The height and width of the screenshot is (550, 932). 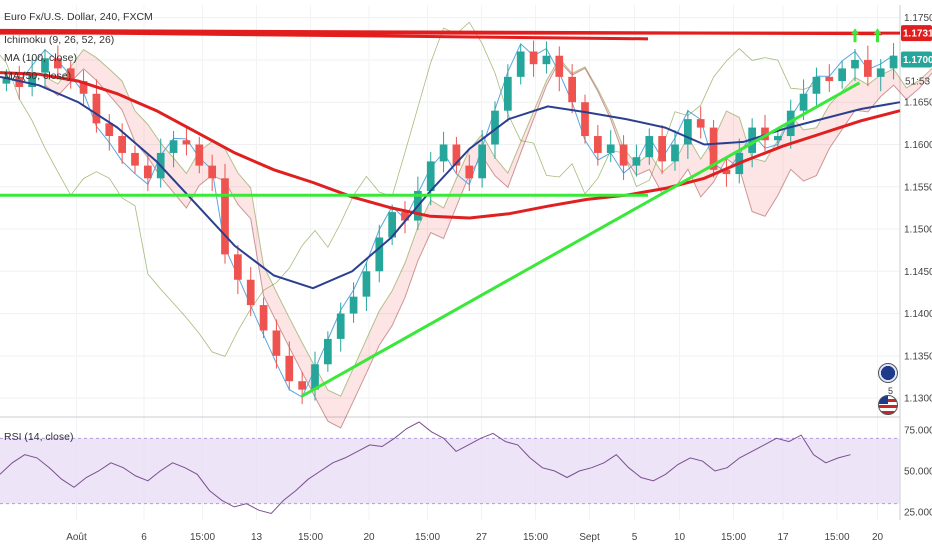 What do you see at coordinates (40, 58) in the screenshot?
I see `ma100-legend: MA (100, close)` at bounding box center [40, 58].